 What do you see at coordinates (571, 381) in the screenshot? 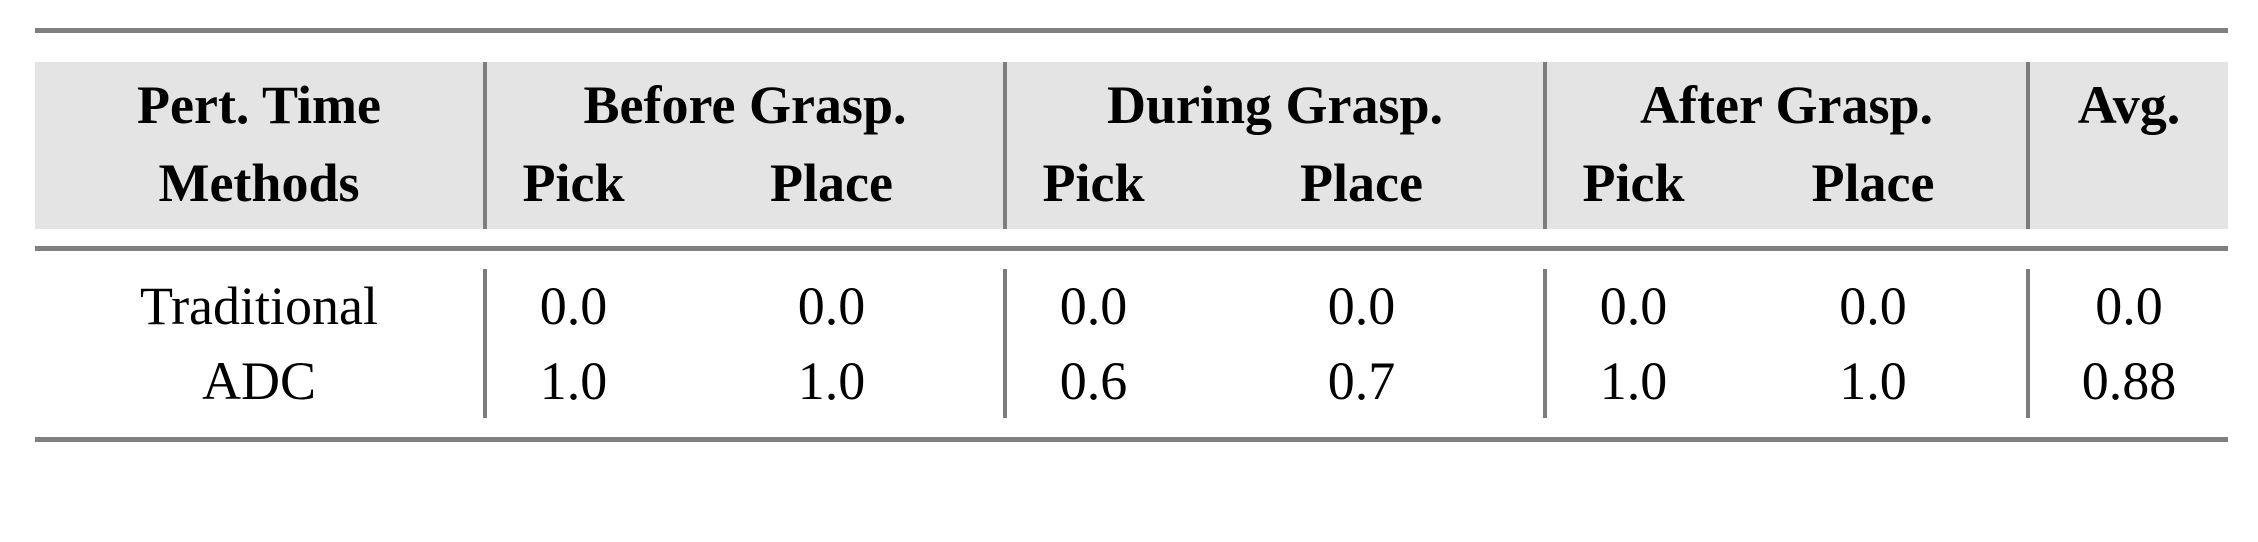
I see `cell-before-pick: 1.0` at bounding box center [571, 381].